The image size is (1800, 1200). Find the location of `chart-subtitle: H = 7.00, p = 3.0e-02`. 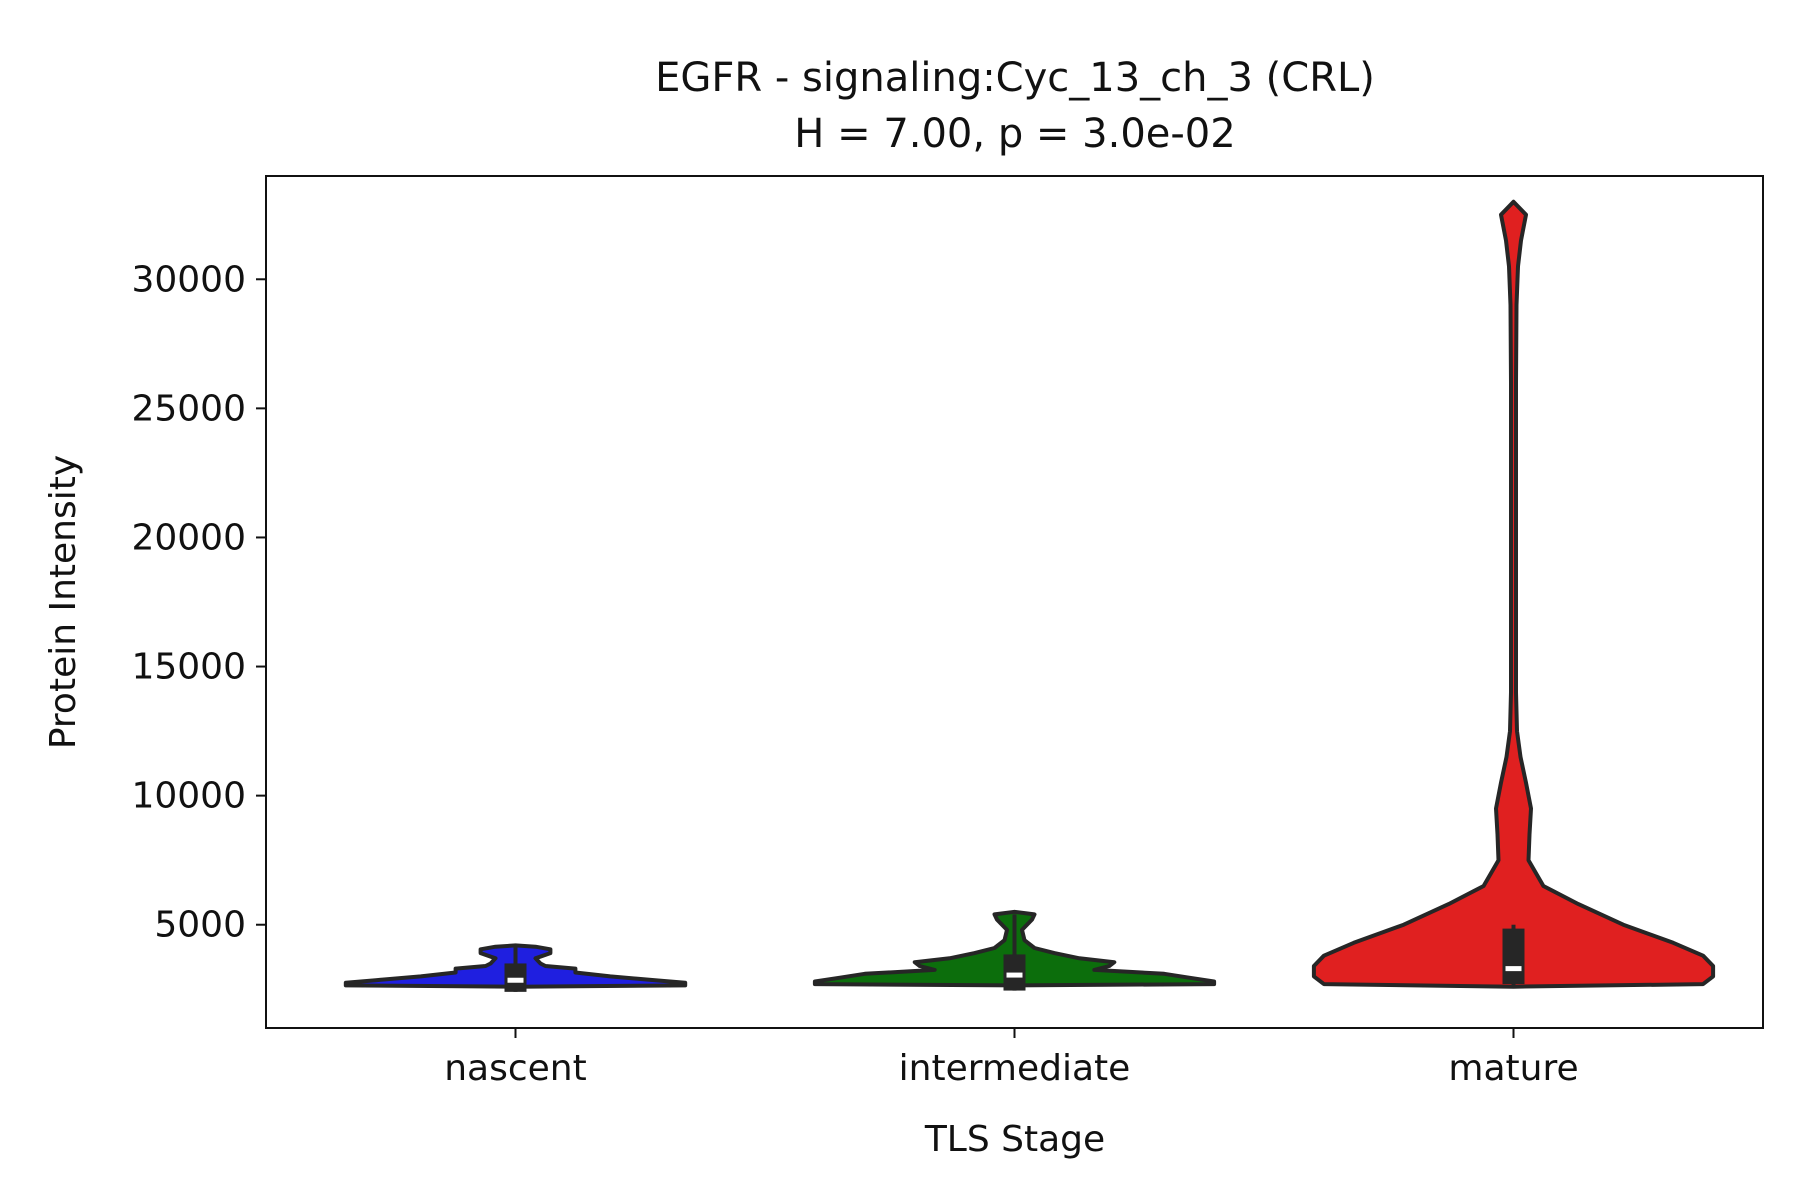

chart-subtitle: H = 7.00, p = 3.0e-02 is located at coordinates (1014, 134).